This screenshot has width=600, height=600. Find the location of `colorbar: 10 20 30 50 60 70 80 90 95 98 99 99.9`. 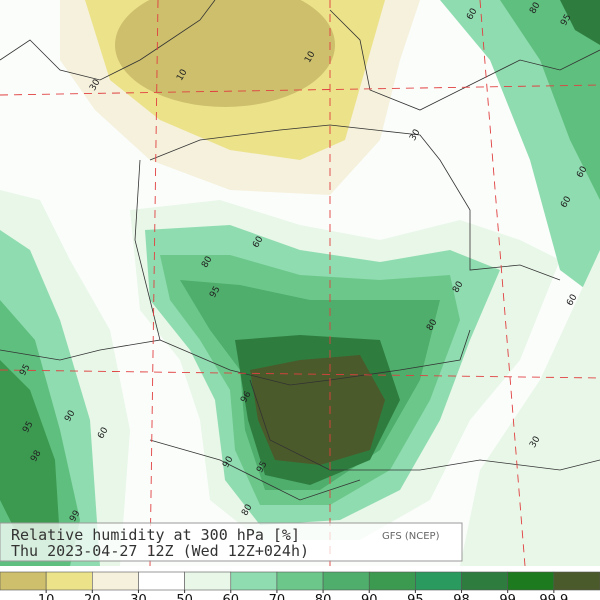

colorbar: 10 20 30 50 60 70 80 90 95 98 99 99.9 is located at coordinates (300, 585).